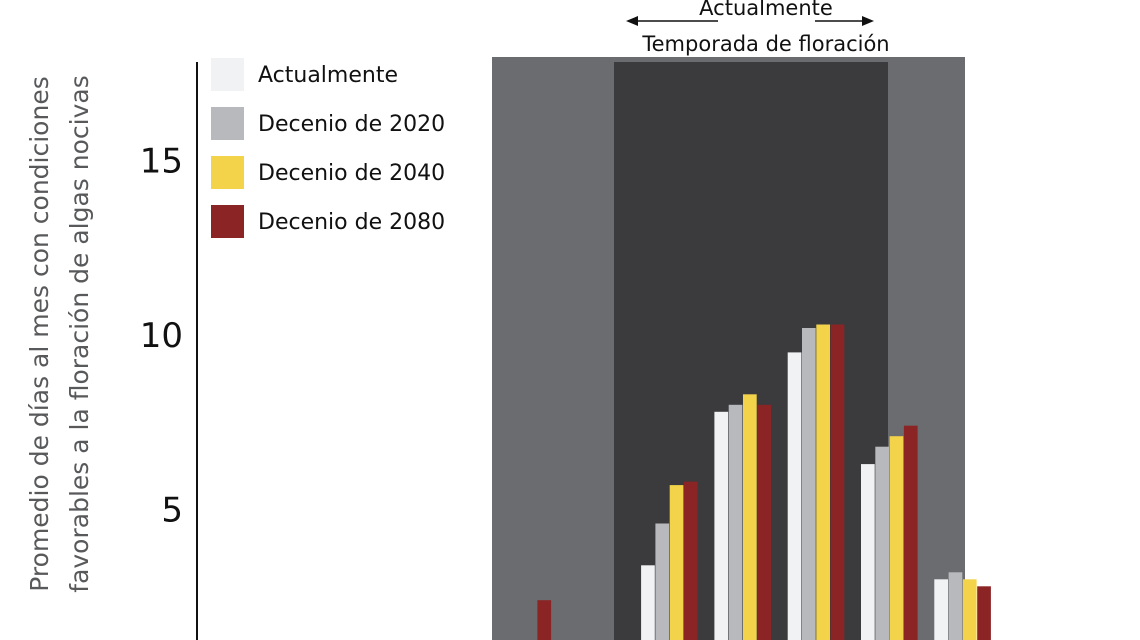 The height and width of the screenshot is (640, 1140). What do you see at coordinates (351, 173) in the screenshot?
I see `legend-label: Decenio de 2040` at bounding box center [351, 173].